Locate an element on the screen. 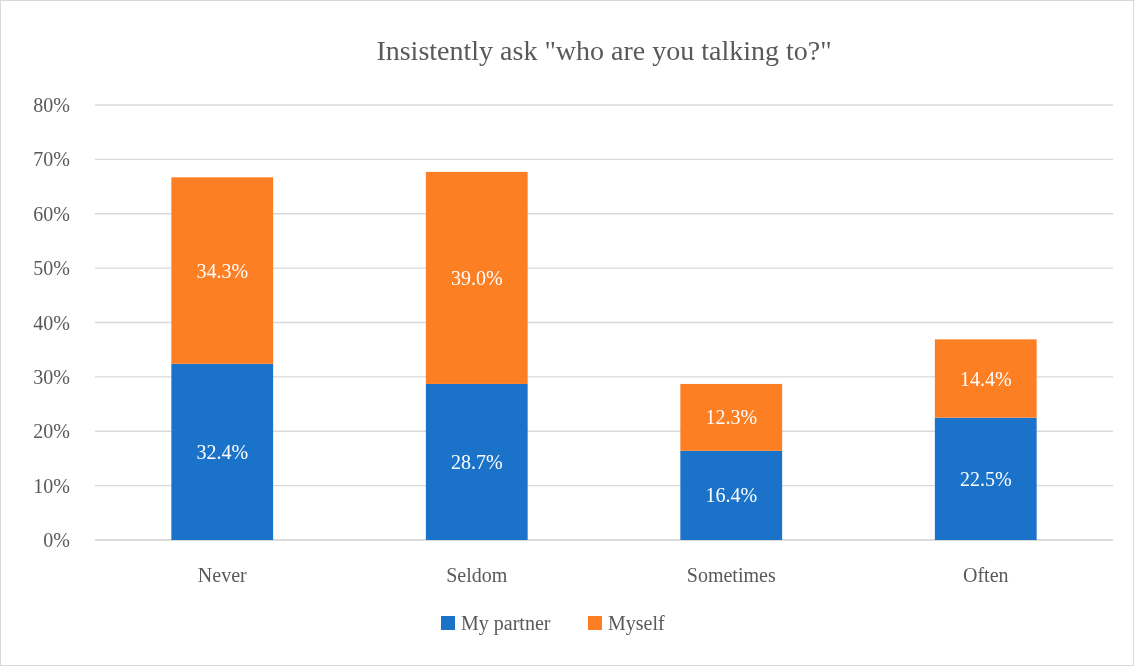 This screenshot has width=1134, height=666. data-label: 32.4% is located at coordinates (222, 451).